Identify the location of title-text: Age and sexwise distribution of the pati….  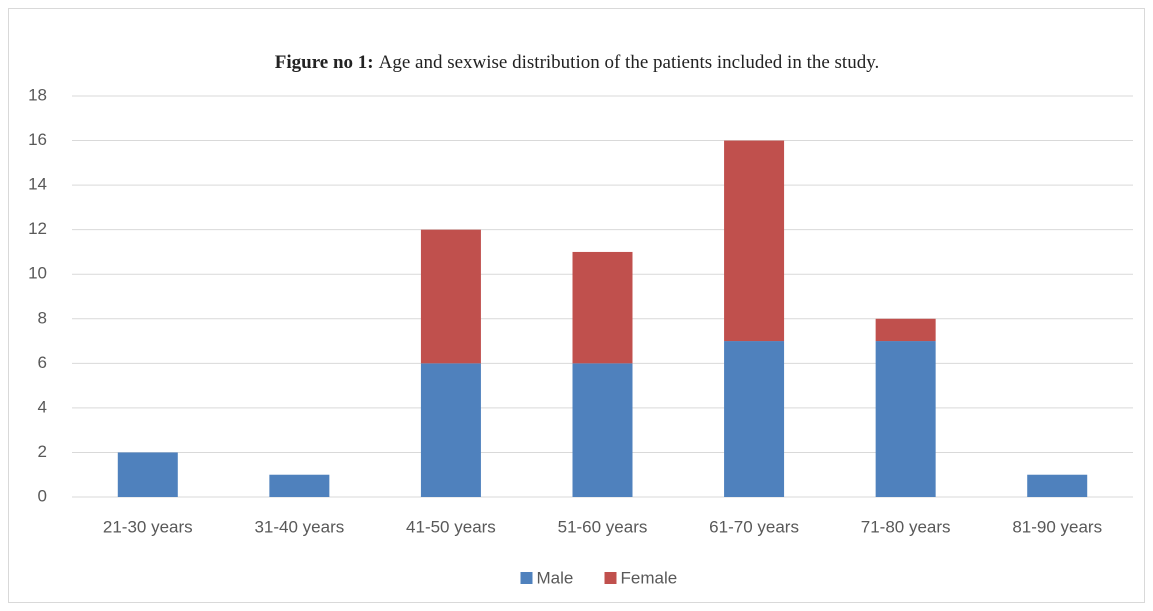
(629, 62).